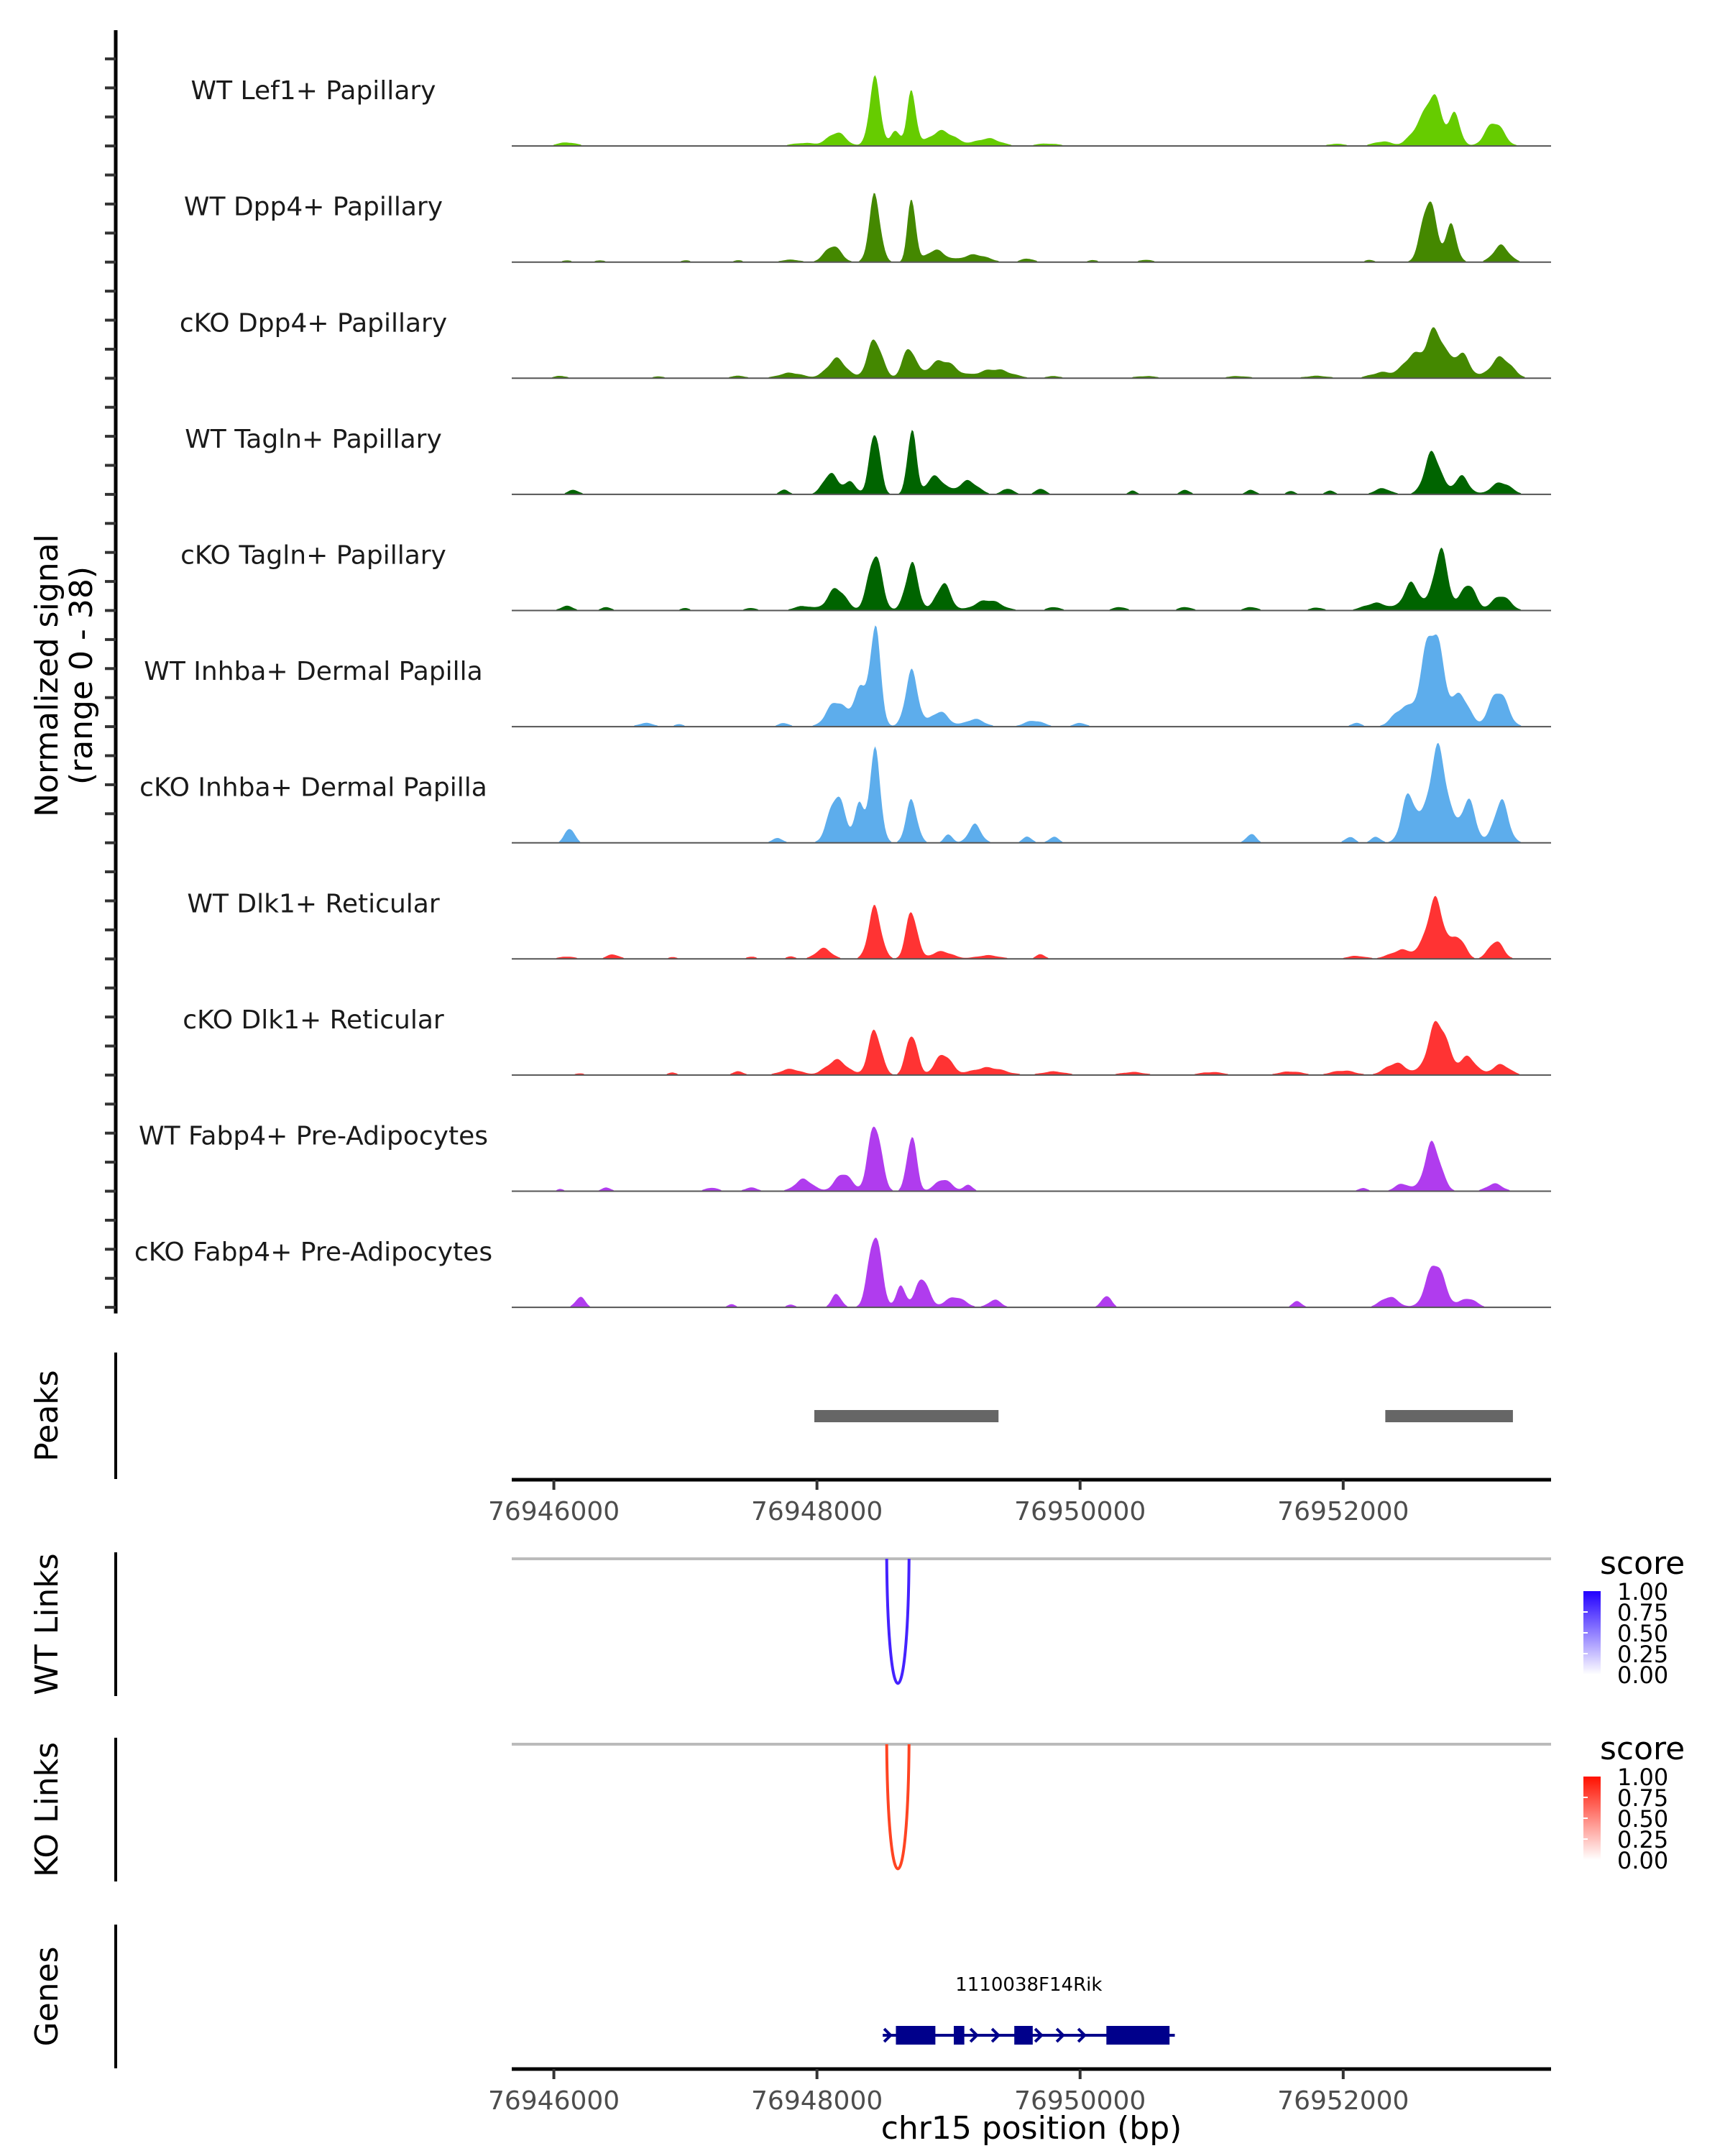 The image size is (1725, 2156). I want to click on gene-name: 1110038F14Rik, so click(1028, 1985).